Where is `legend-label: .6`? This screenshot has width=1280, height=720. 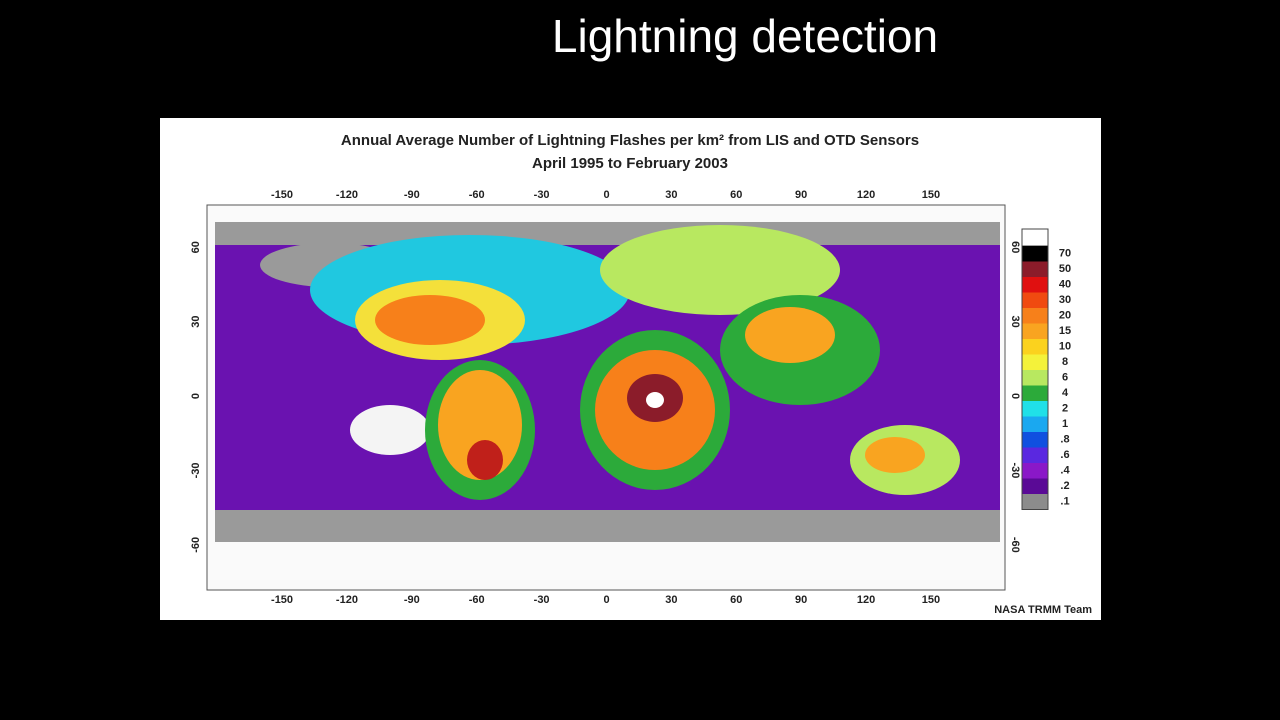 legend-label: .6 is located at coordinates (1064, 455).